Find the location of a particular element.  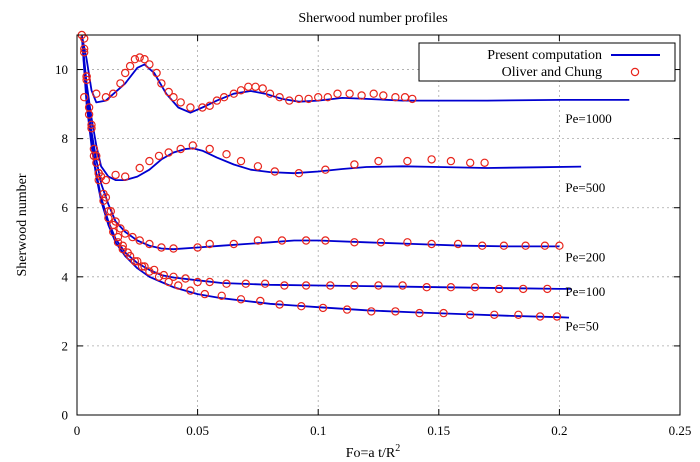

curve-label: Pe=200 is located at coordinates (585, 256).